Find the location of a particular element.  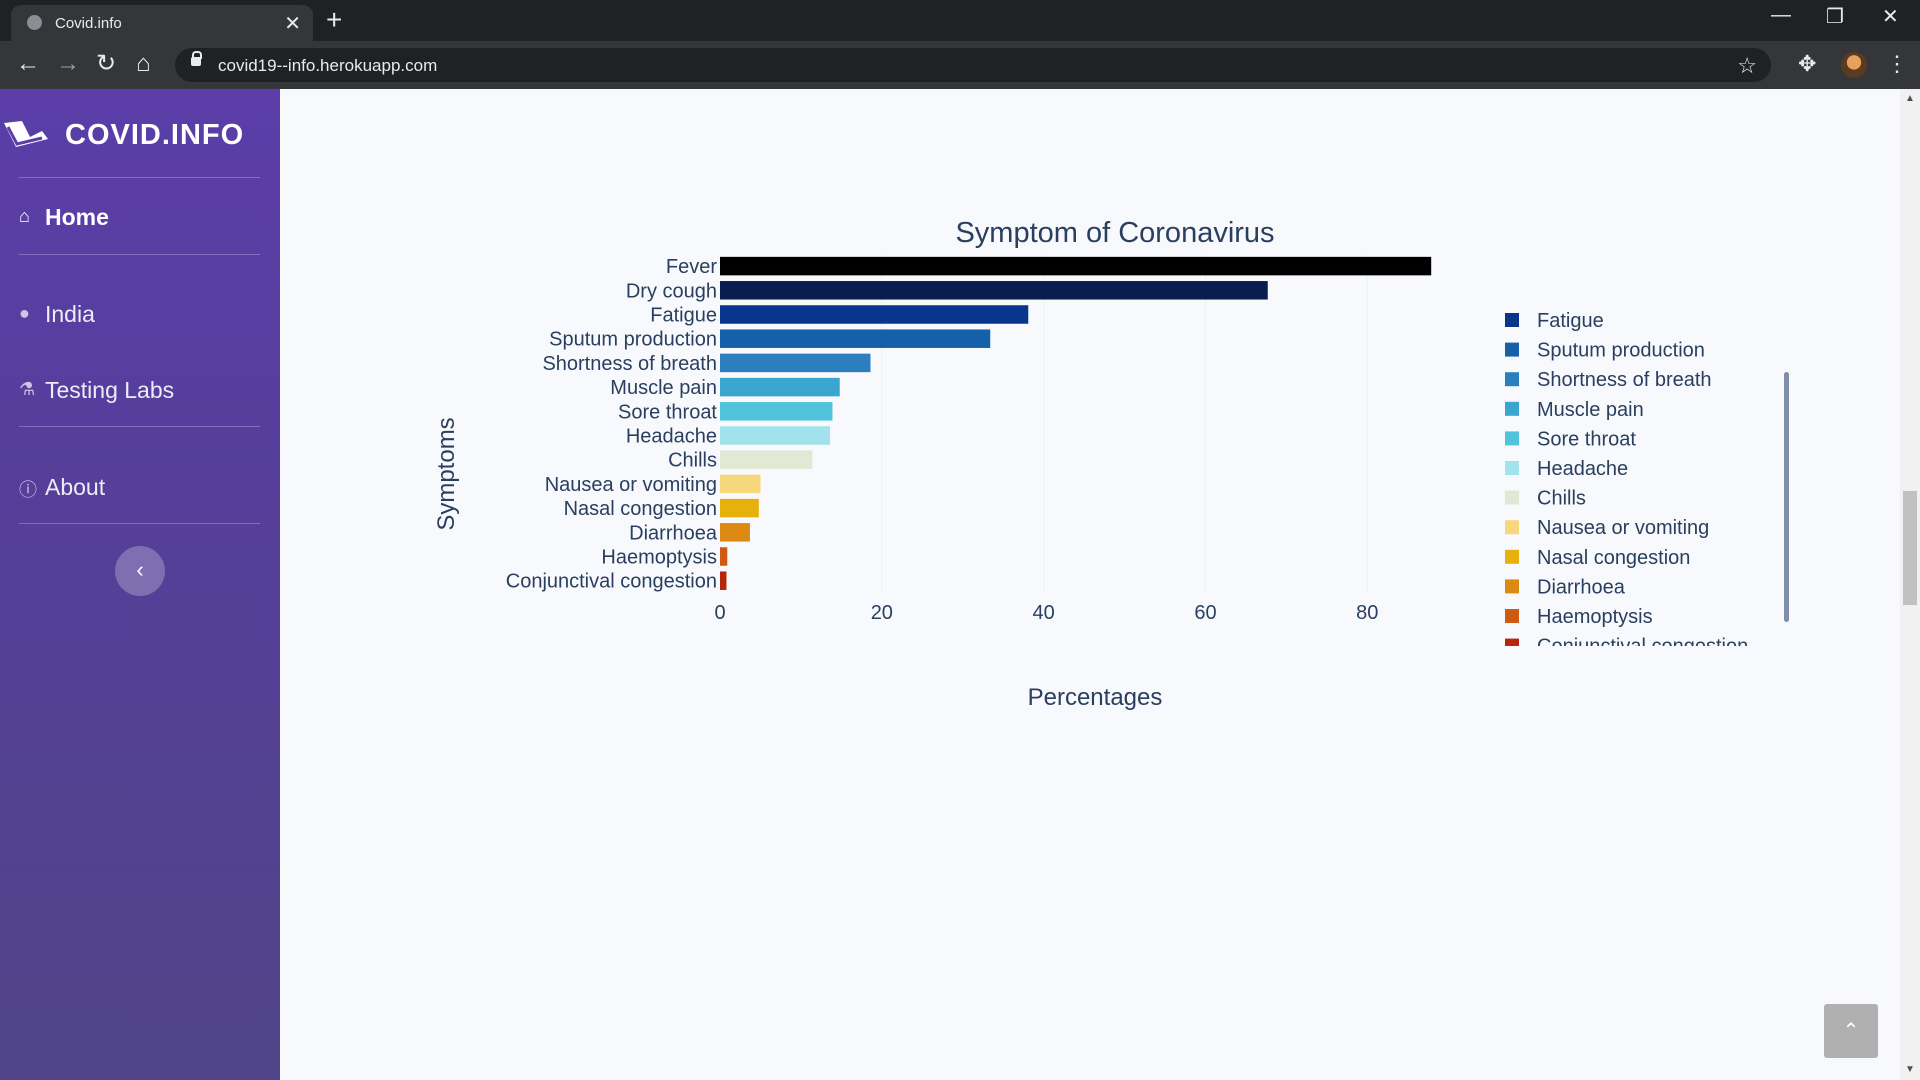

legend-item: Shortness of breath is located at coordinates (1624, 380).